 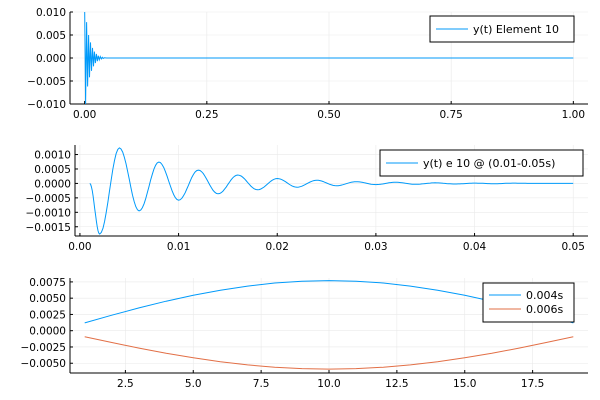 I want to click on x-tick-label: 0.03, so click(x=375, y=247).